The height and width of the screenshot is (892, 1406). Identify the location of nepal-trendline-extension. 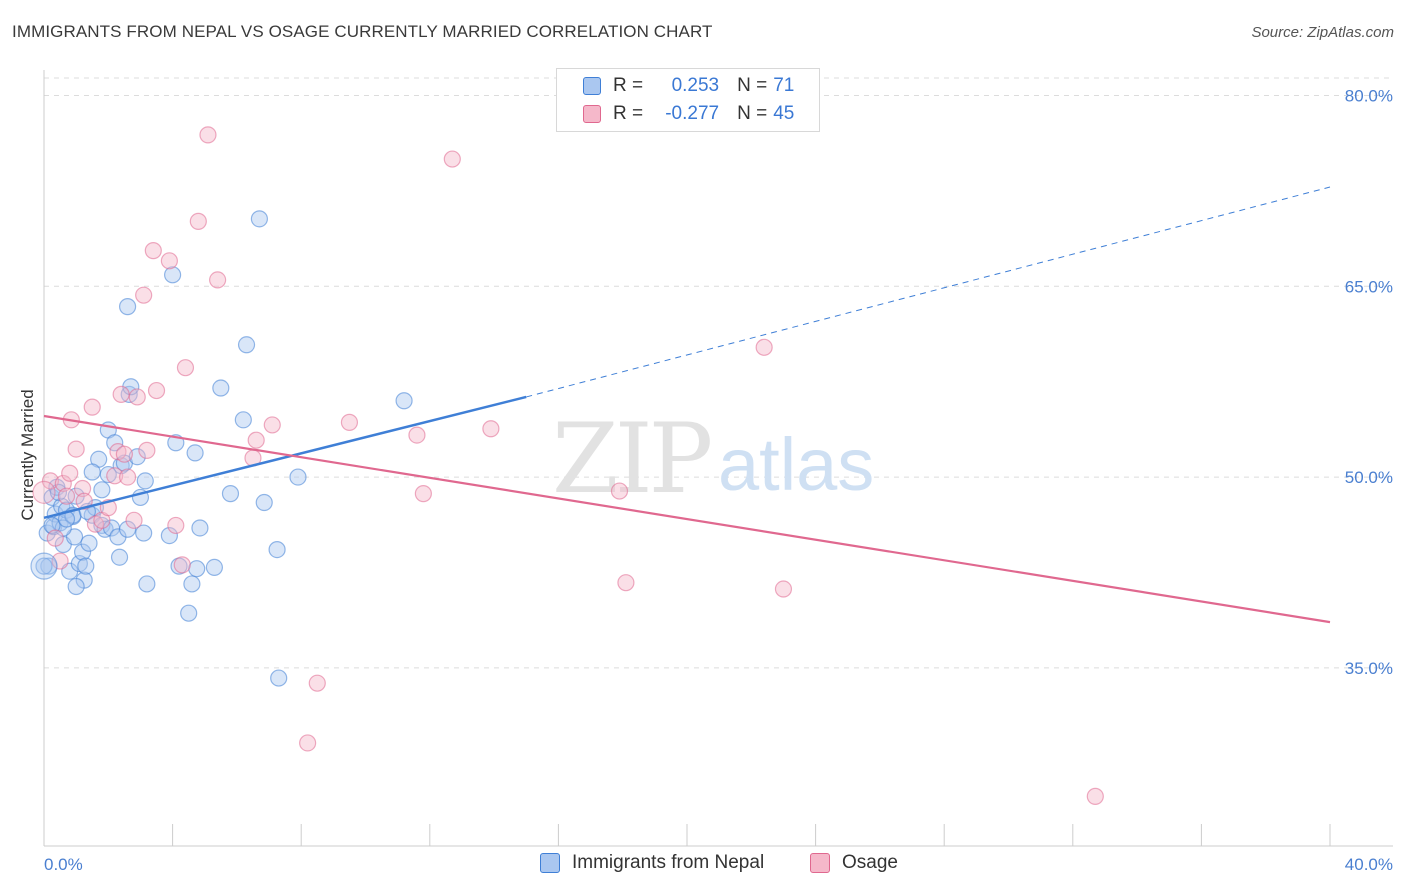
(928, 292).